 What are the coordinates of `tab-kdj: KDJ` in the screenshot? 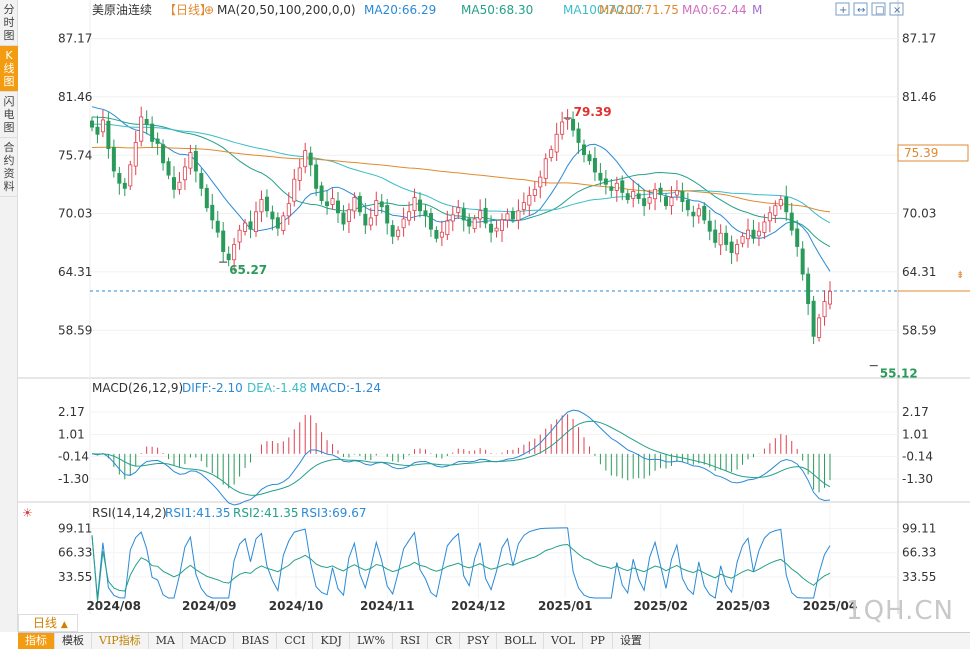 It's located at (331, 641).